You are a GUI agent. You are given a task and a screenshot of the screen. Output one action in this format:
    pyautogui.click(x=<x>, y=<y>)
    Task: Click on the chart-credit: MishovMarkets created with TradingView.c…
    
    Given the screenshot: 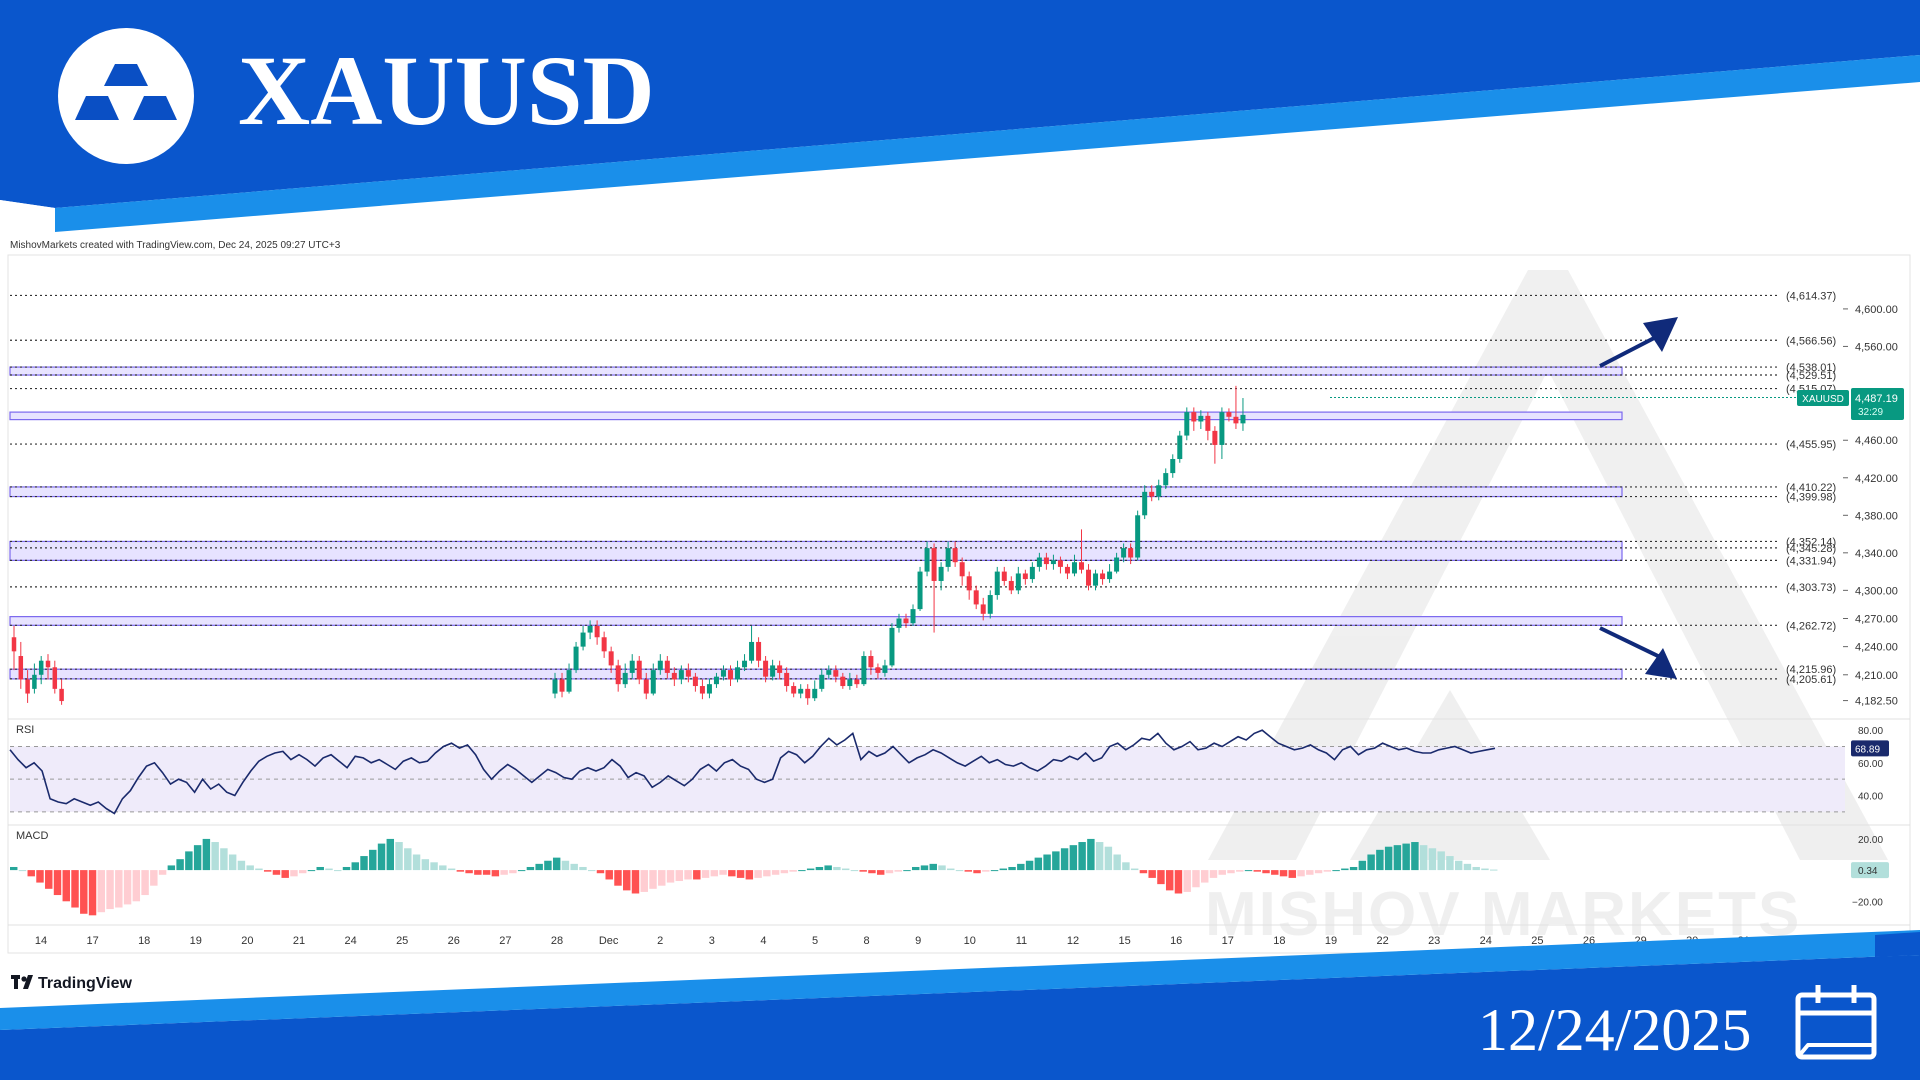 What is the action you would take?
    pyautogui.click(x=175, y=245)
    